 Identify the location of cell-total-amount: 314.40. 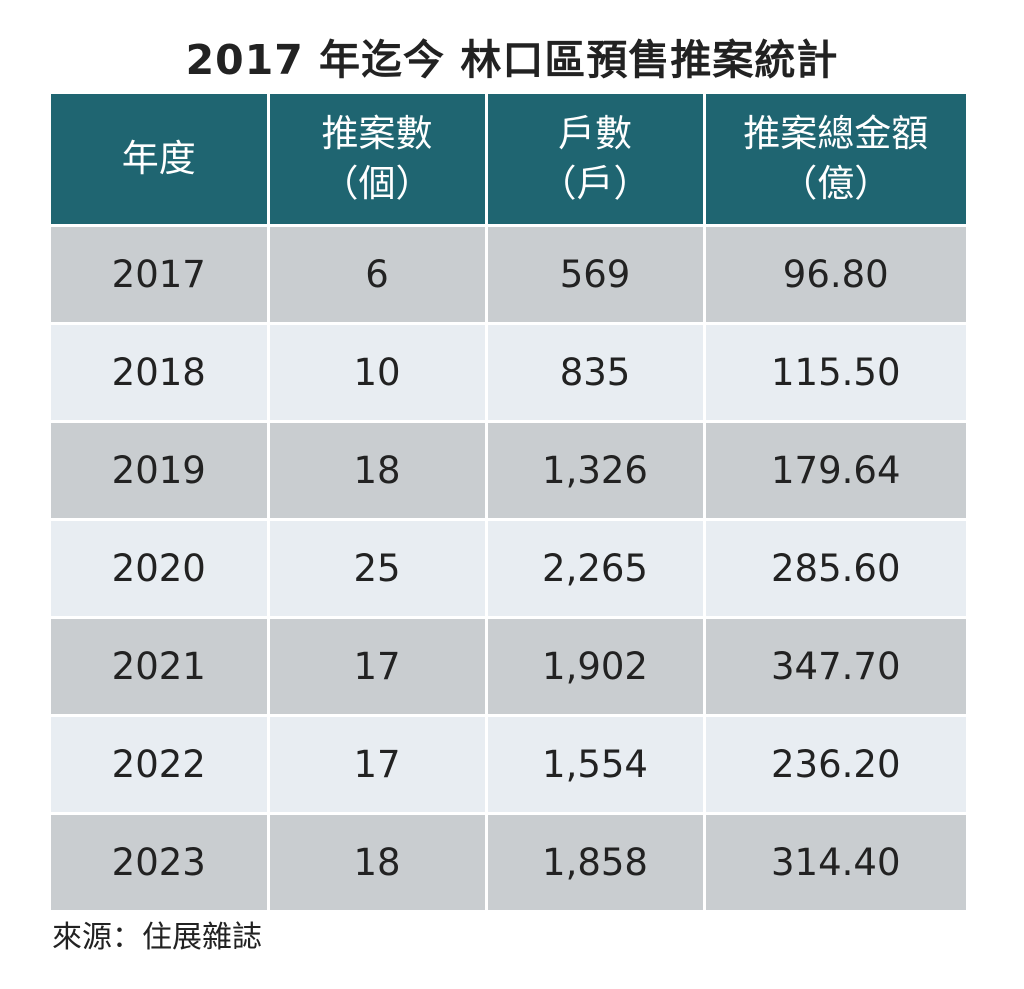
(835, 861).